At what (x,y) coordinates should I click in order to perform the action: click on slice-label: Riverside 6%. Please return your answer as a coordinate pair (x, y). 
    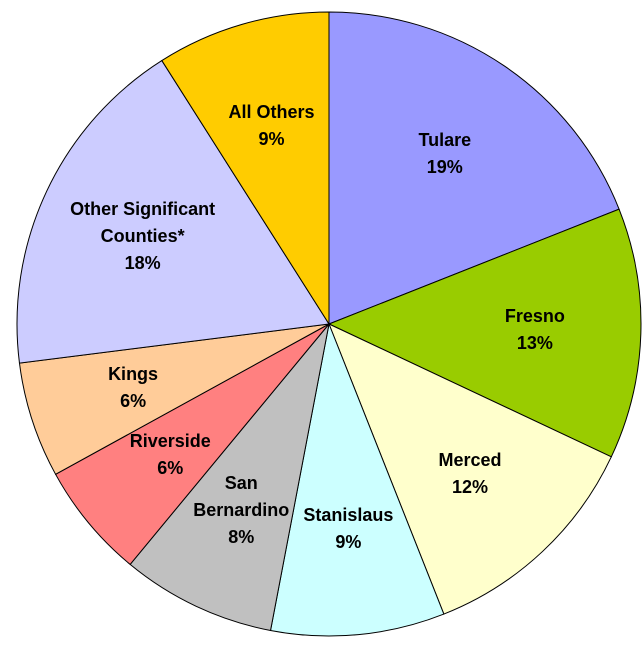
    Looking at the image, I should click on (170, 455).